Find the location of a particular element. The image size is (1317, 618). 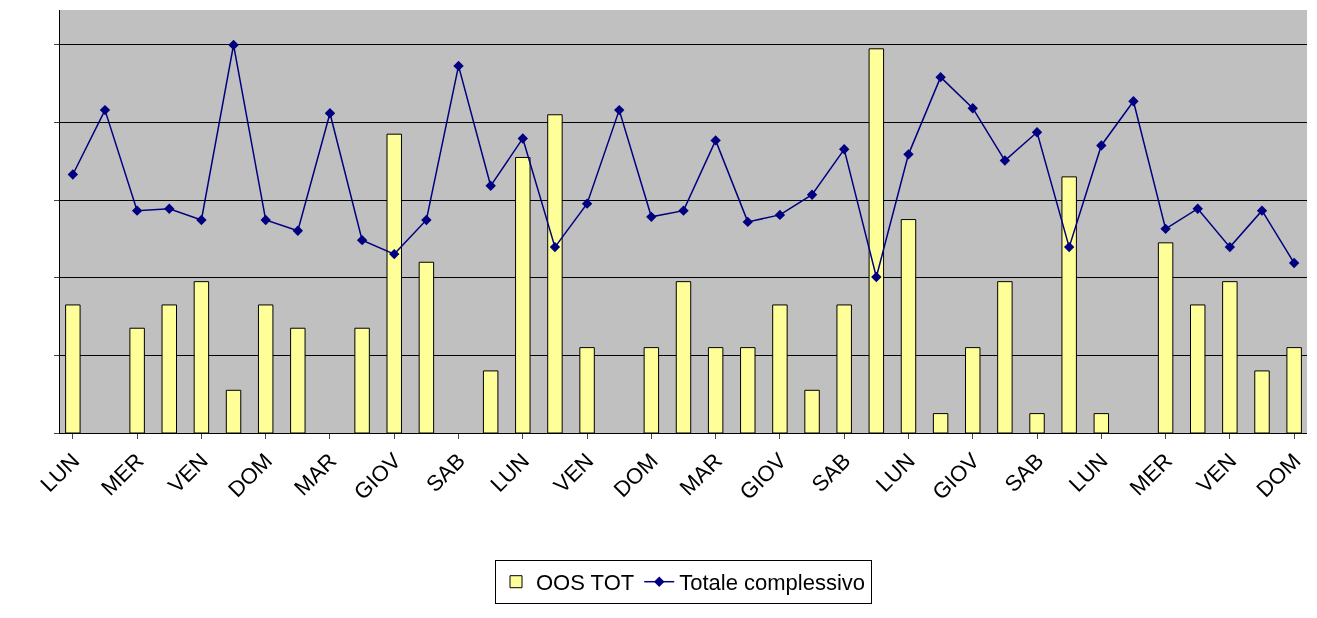

legend-label: Totale complessivo is located at coordinates (772, 583).